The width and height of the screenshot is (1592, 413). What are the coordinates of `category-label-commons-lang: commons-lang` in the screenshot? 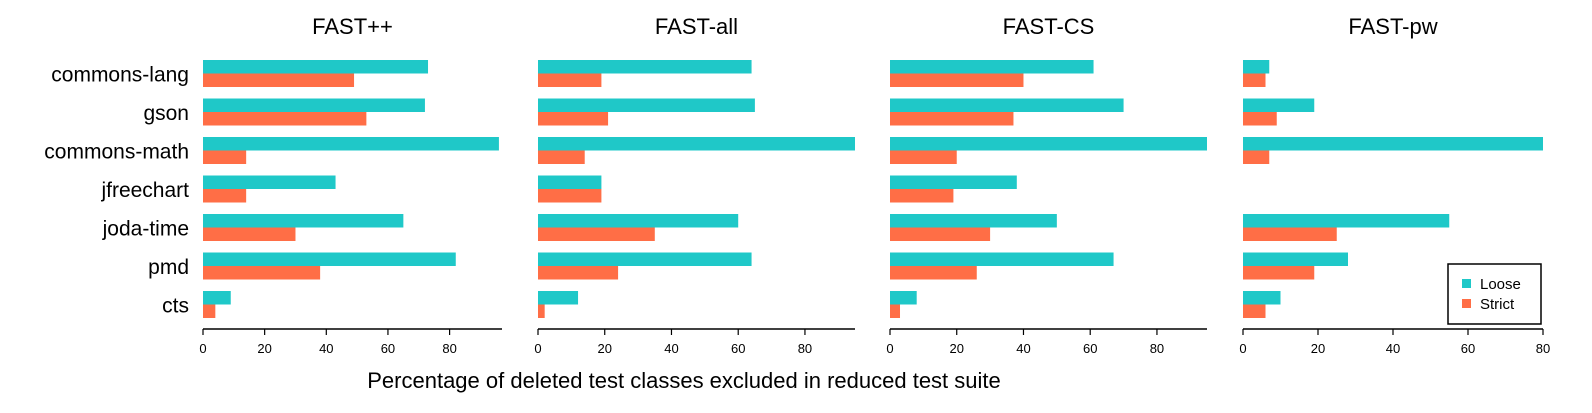 It's located at (120, 75).